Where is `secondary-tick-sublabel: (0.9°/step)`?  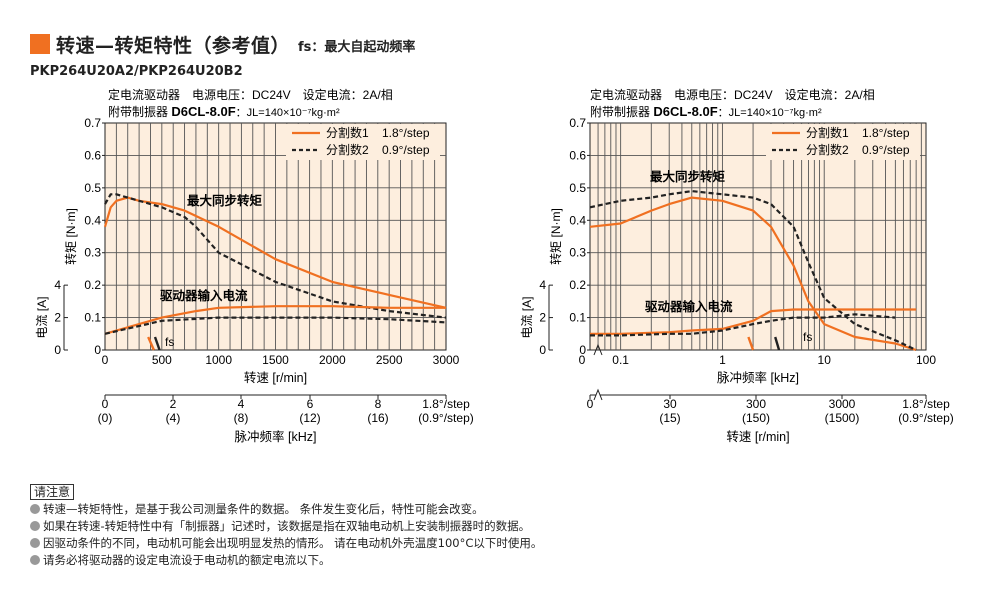
secondary-tick-sublabel: (0.9°/step) is located at coordinates (926, 418).